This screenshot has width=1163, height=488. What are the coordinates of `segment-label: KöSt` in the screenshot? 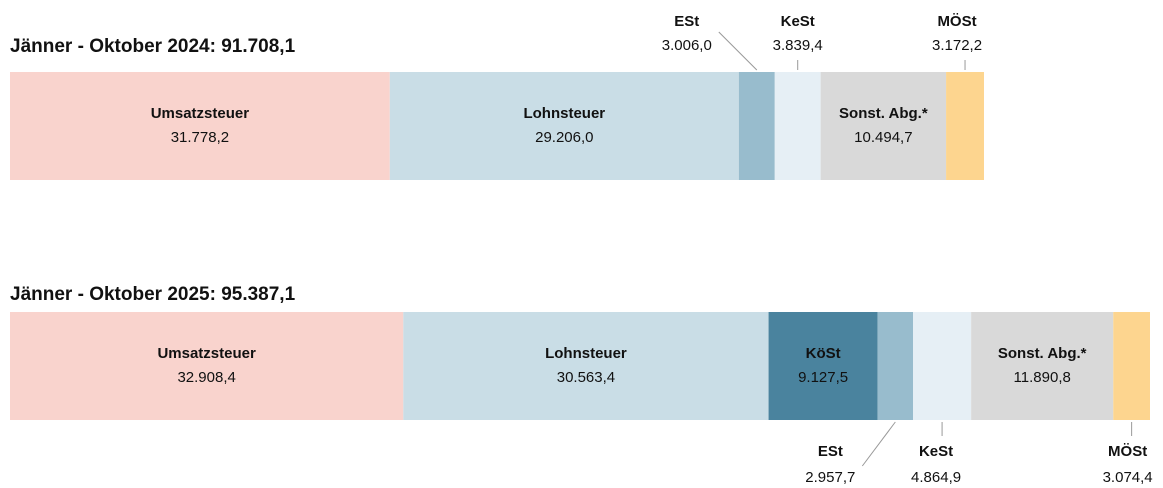 It's located at (823, 353).